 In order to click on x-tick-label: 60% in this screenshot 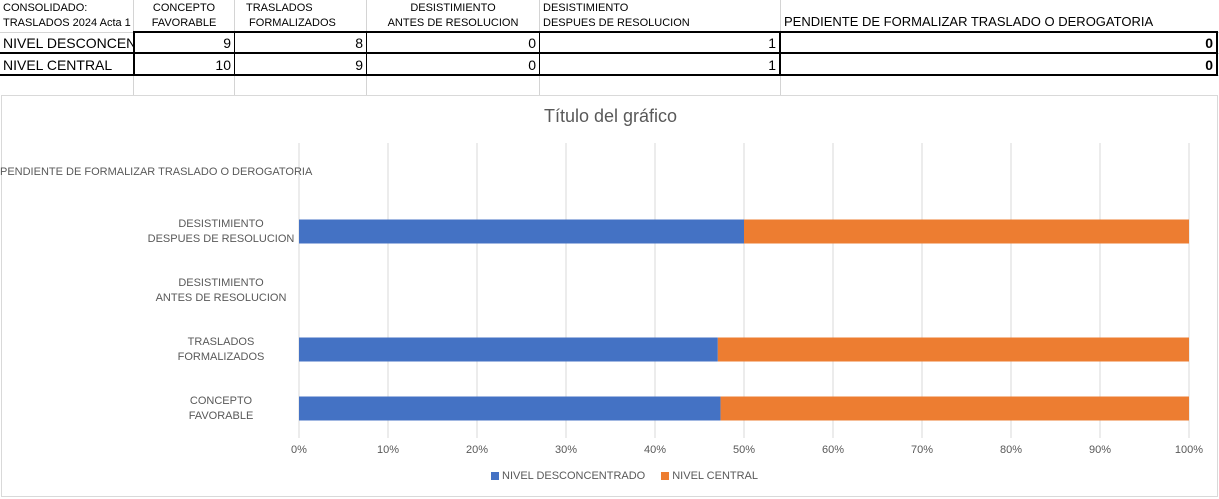, I will do `click(833, 450)`.